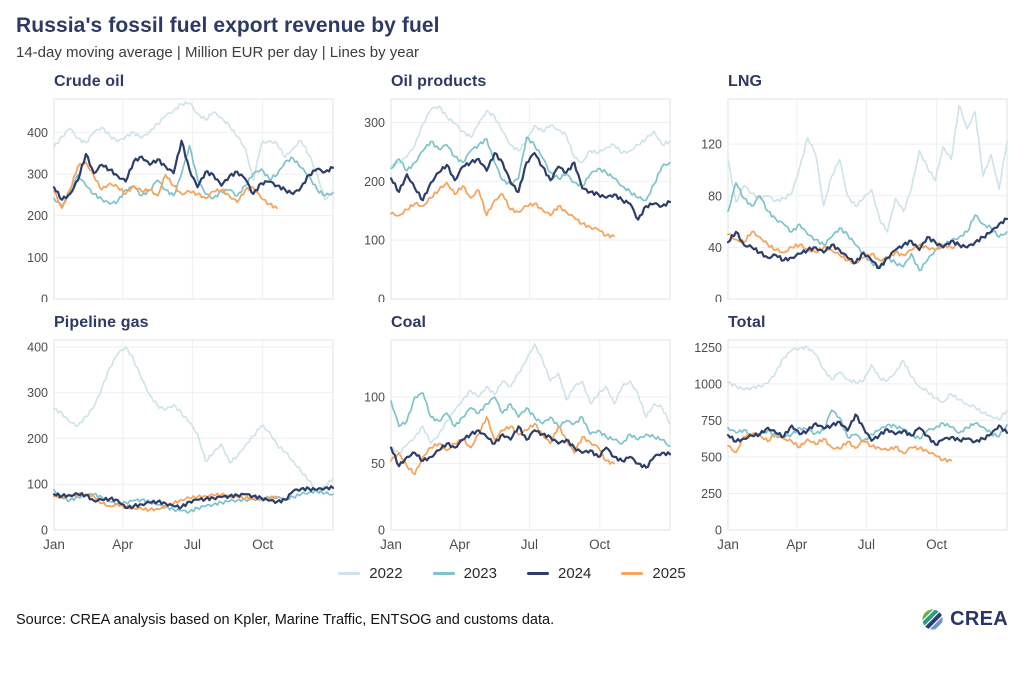  I want to click on legend-label: 2025, so click(669, 573).